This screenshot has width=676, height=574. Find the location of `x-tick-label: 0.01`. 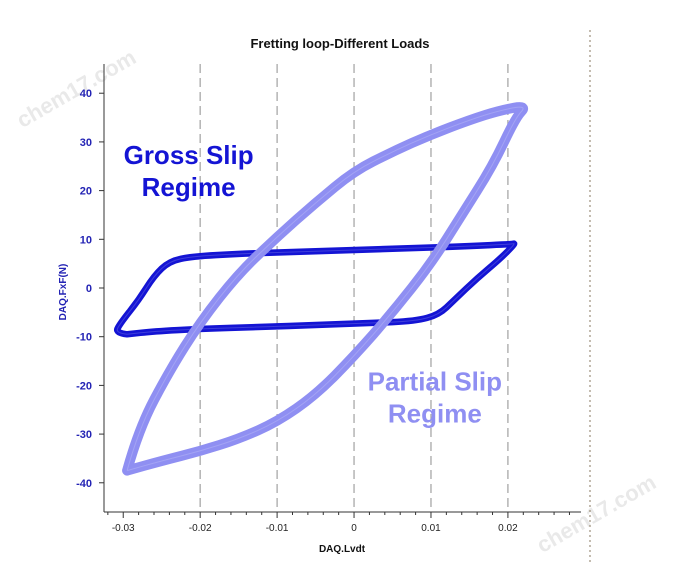

x-tick-label: 0.01 is located at coordinates (431, 528).